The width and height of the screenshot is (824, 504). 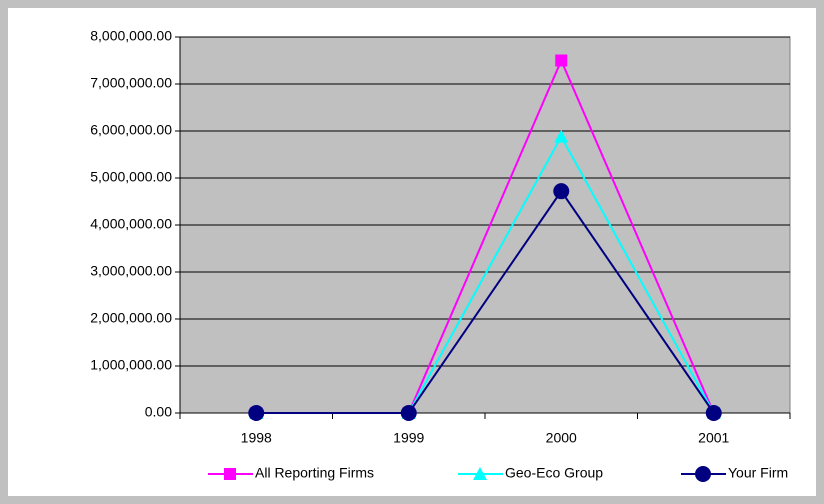 What do you see at coordinates (131, 130) in the screenshot?
I see `y-tick-label: 6,000,000.00` at bounding box center [131, 130].